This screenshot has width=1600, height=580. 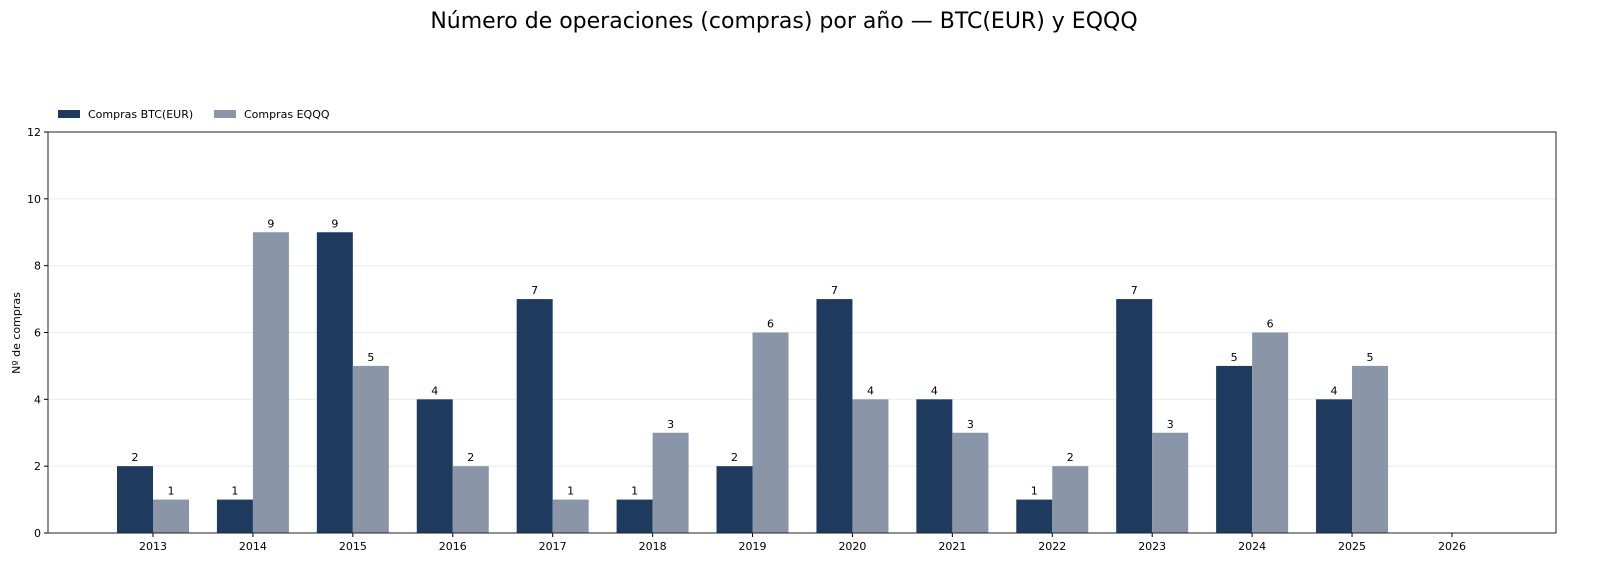 What do you see at coordinates (194, 114) in the screenshot?
I see `legend: Compras BTC(EUR) Compras EQQQ` at bounding box center [194, 114].